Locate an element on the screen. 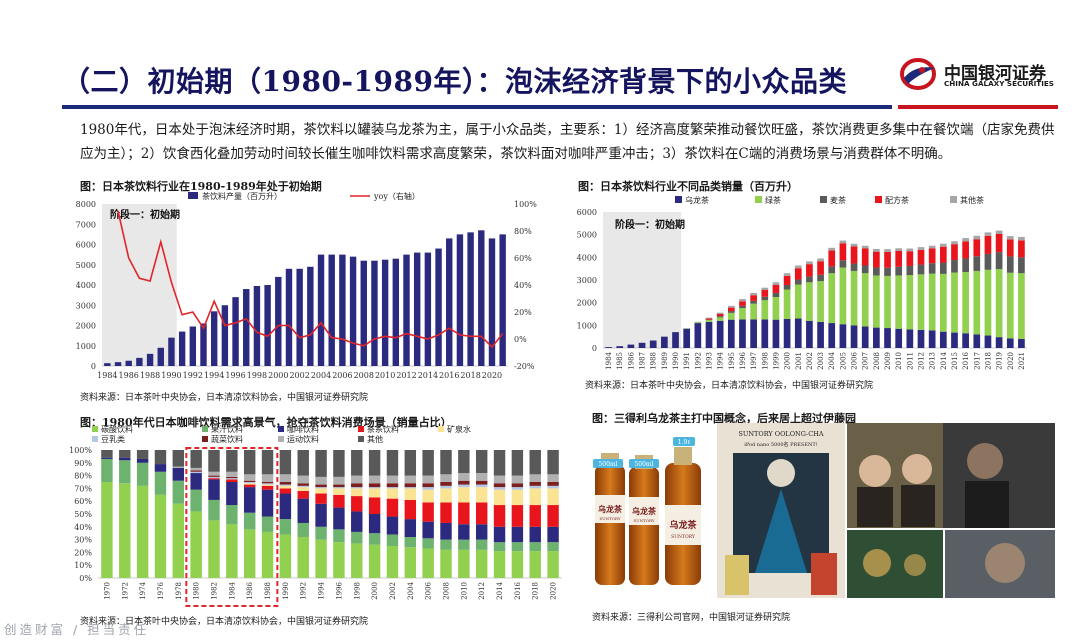  fig1-ytick: 1000 is located at coordinates (86, 346).